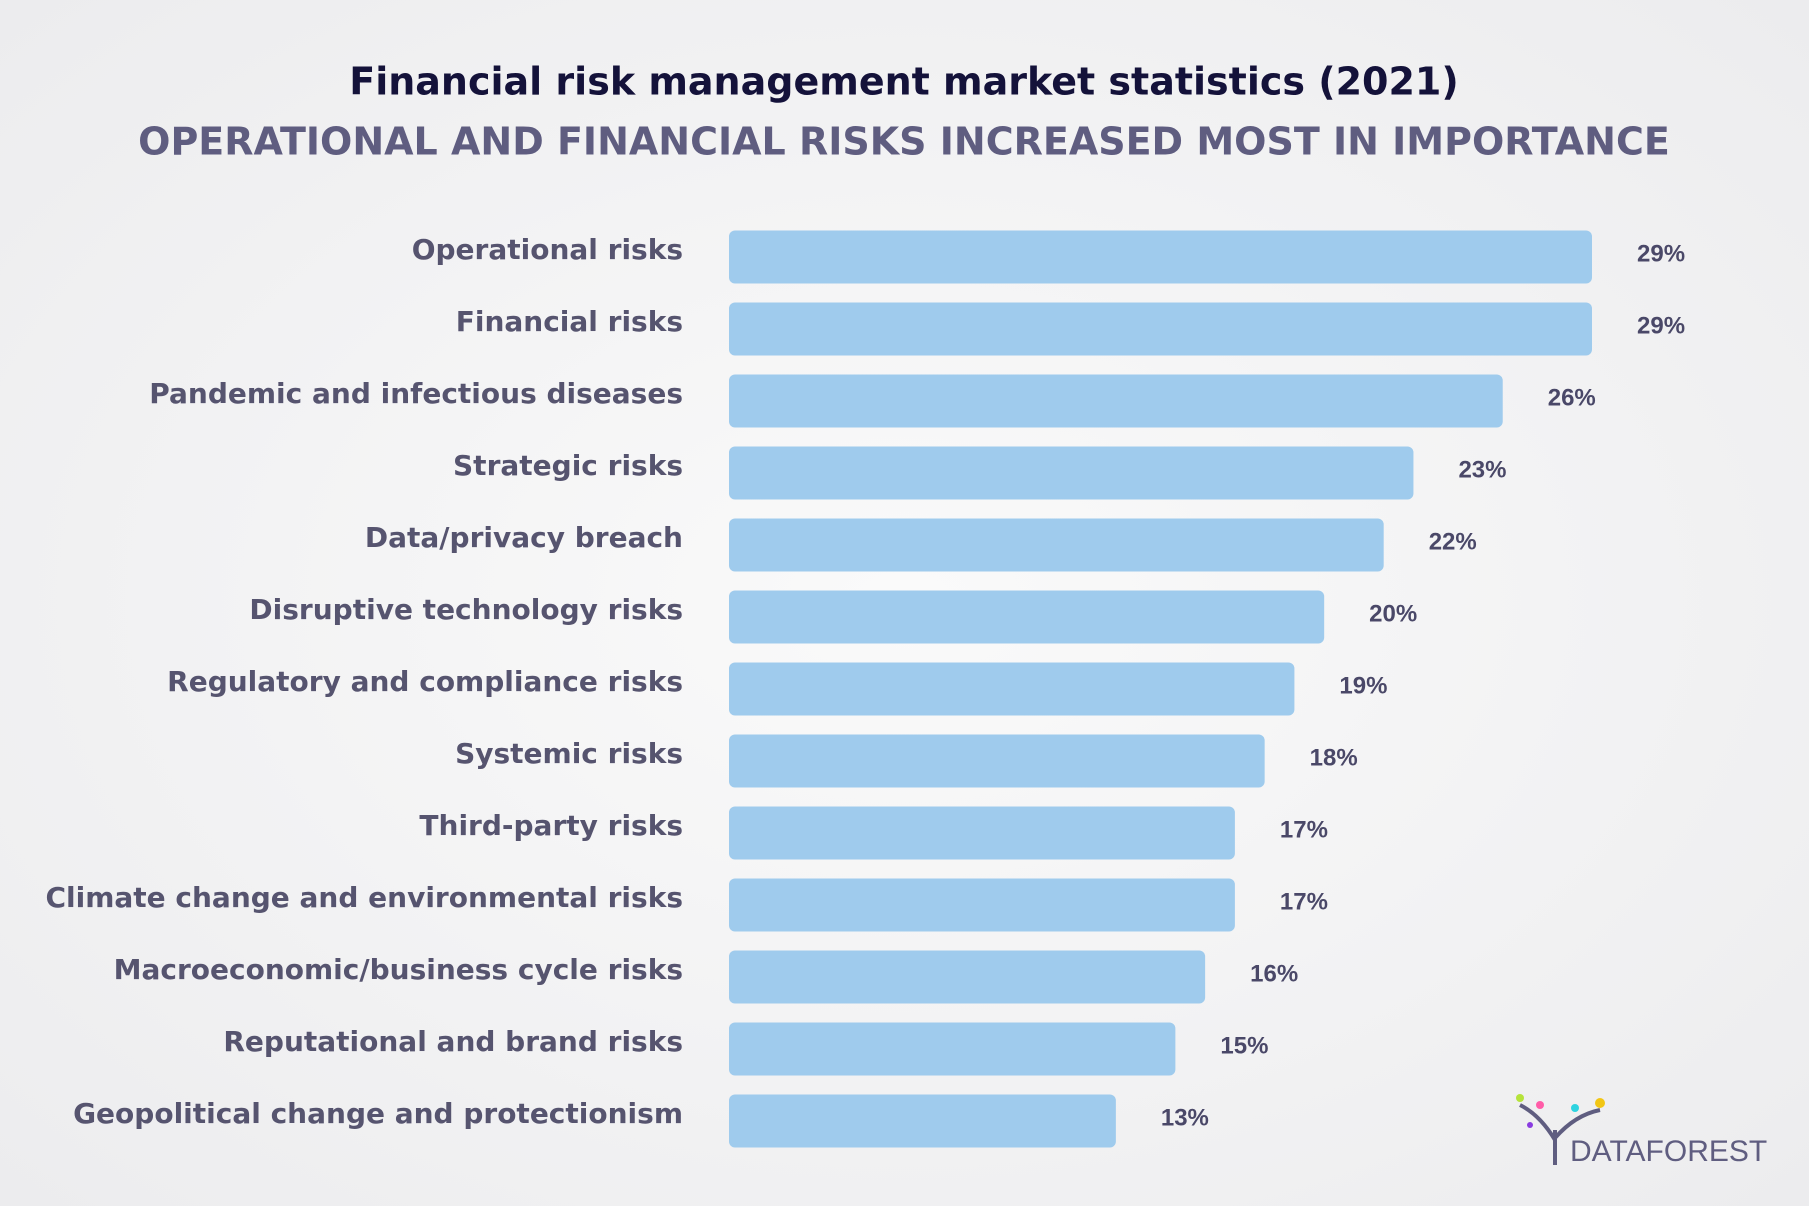 The height and width of the screenshot is (1206, 1809). What do you see at coordinates (569, 321) in the screenshot?
I see `category-label: Financial risks` at bounding box center [569, 321].